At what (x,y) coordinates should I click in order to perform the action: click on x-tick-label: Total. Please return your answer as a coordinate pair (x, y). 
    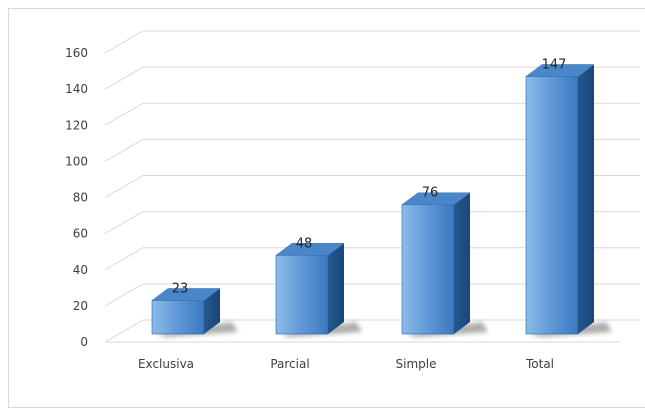
    Looking at the image, I should click on (539, 364).